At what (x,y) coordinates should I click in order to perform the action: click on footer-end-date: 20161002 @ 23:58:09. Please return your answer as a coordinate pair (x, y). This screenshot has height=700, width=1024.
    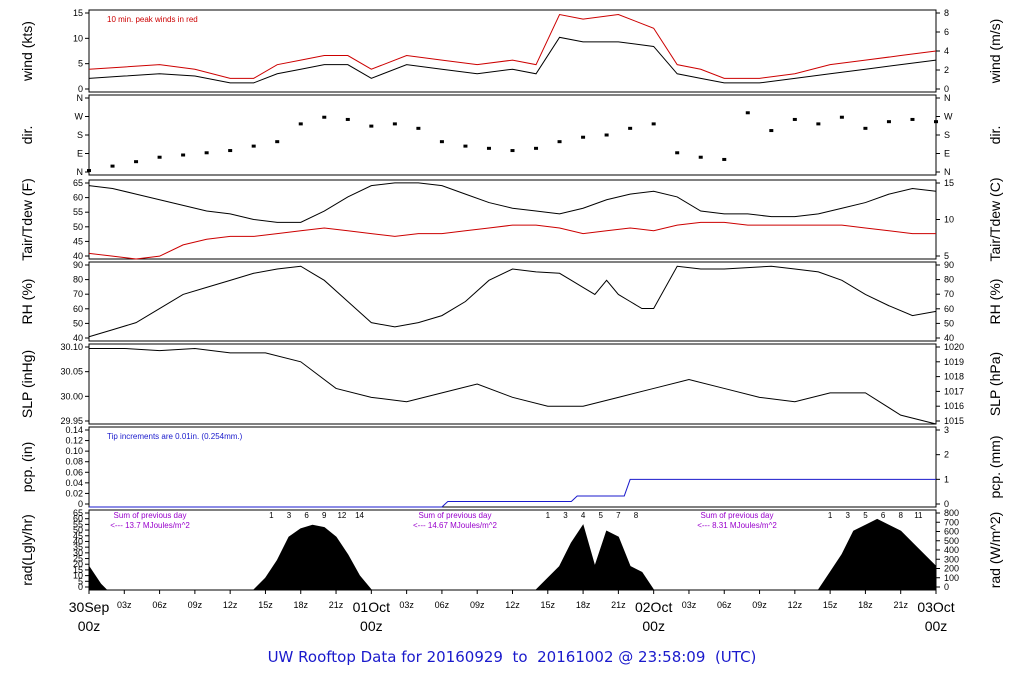
    Looking at the image, I should click on (621, 657).